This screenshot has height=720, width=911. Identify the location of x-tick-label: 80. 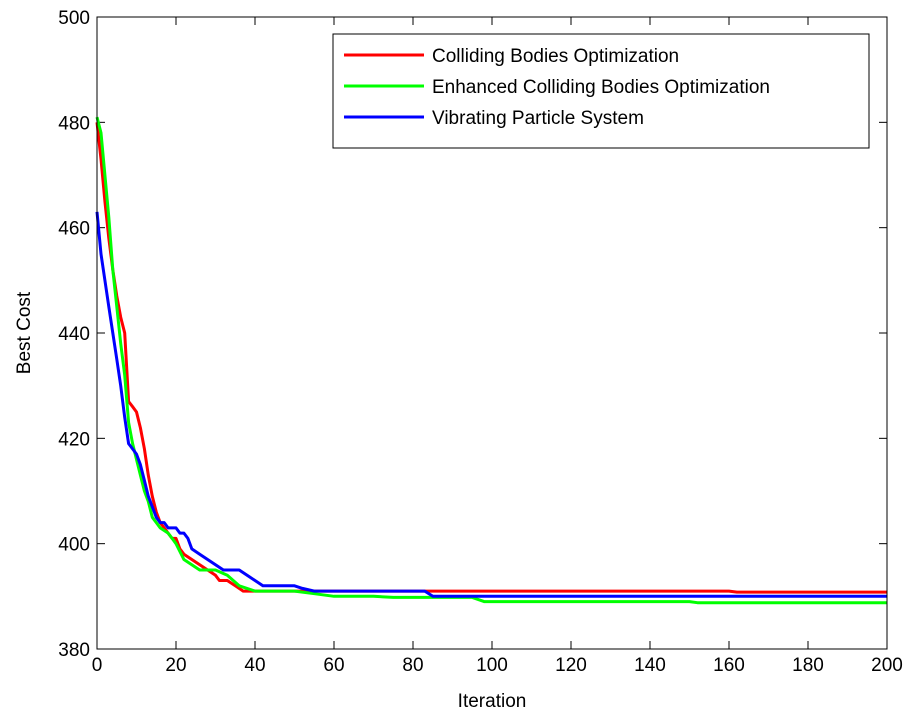
(412, 665).